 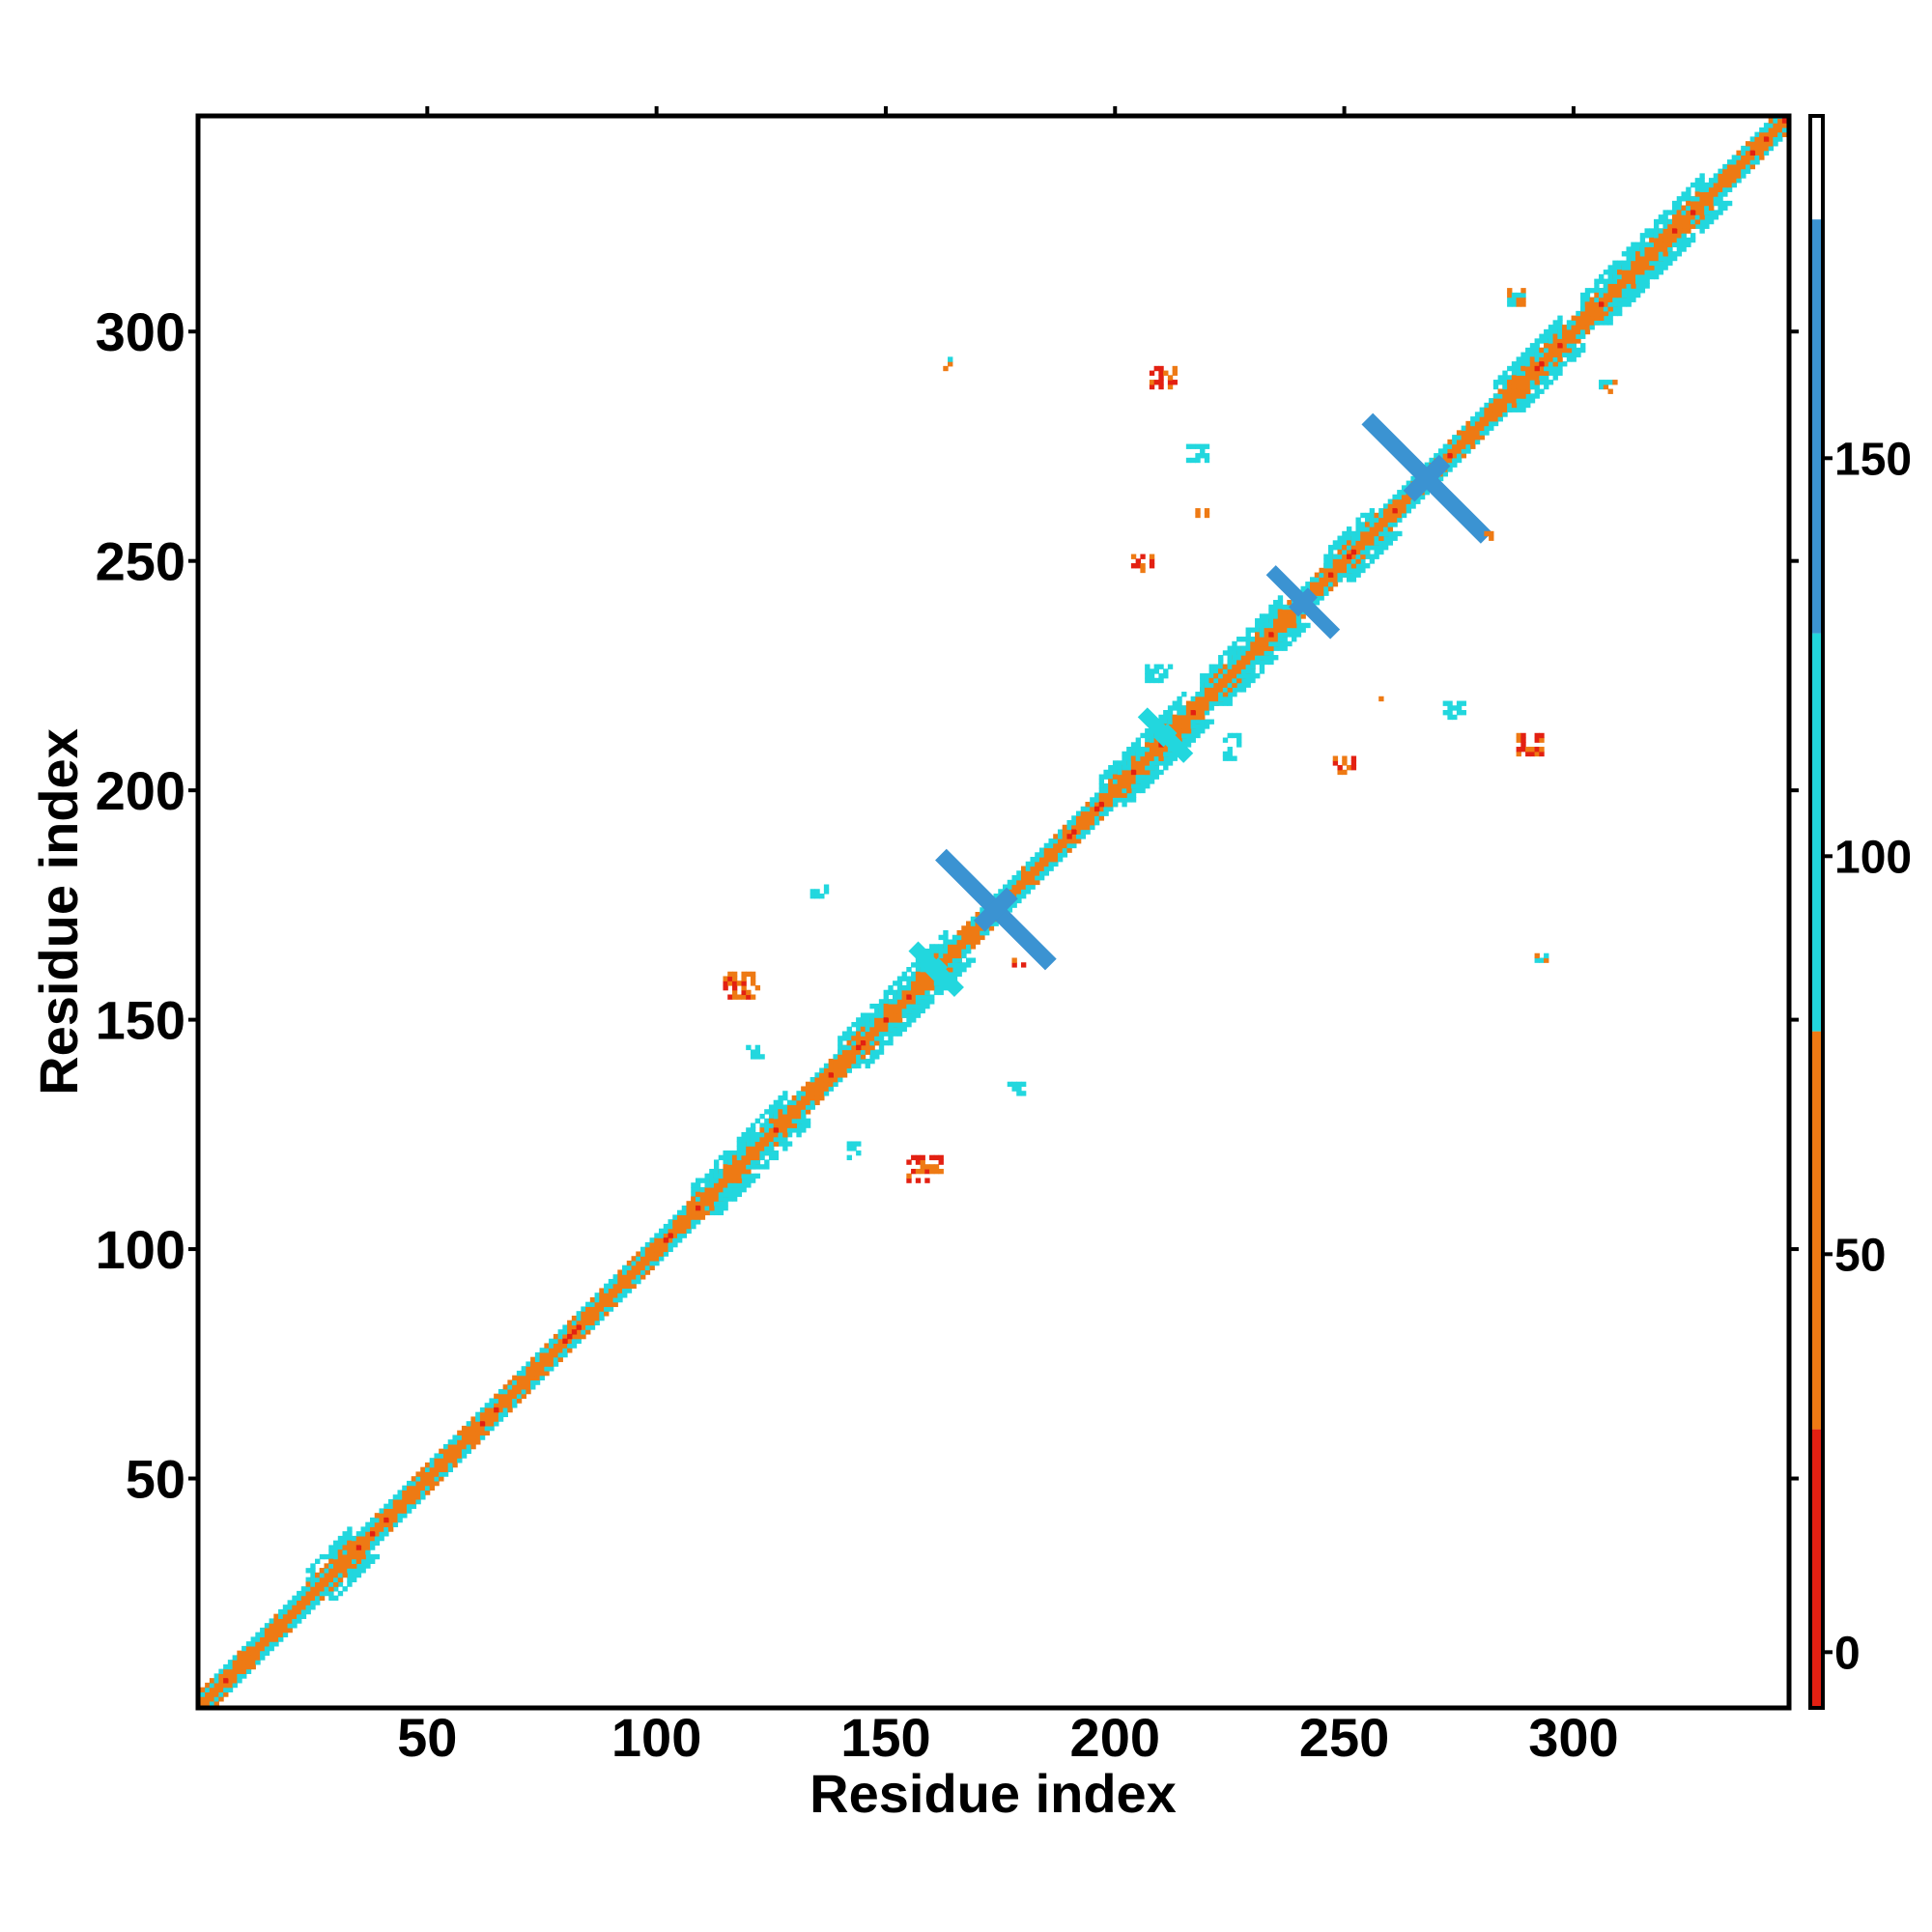 I want to click on colorbar-band, so click(x=1816, y=1568).